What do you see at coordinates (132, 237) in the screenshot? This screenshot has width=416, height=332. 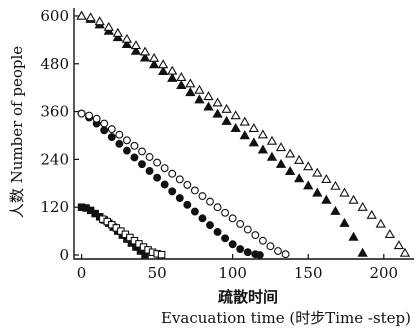 I see `series-square-open` at bounding box center [132, 237].